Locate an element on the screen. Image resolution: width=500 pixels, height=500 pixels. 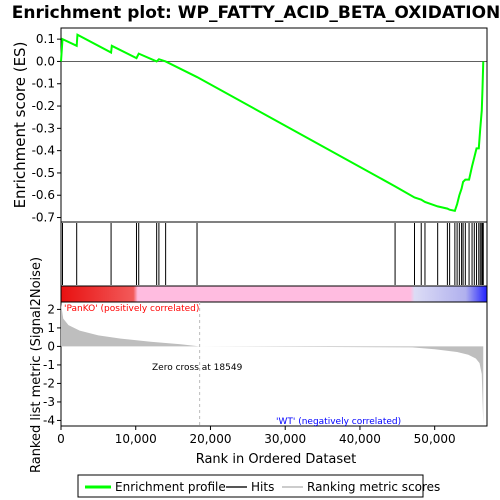
es-y-tick-label: -0.3 is located at coordinates (43, 128).